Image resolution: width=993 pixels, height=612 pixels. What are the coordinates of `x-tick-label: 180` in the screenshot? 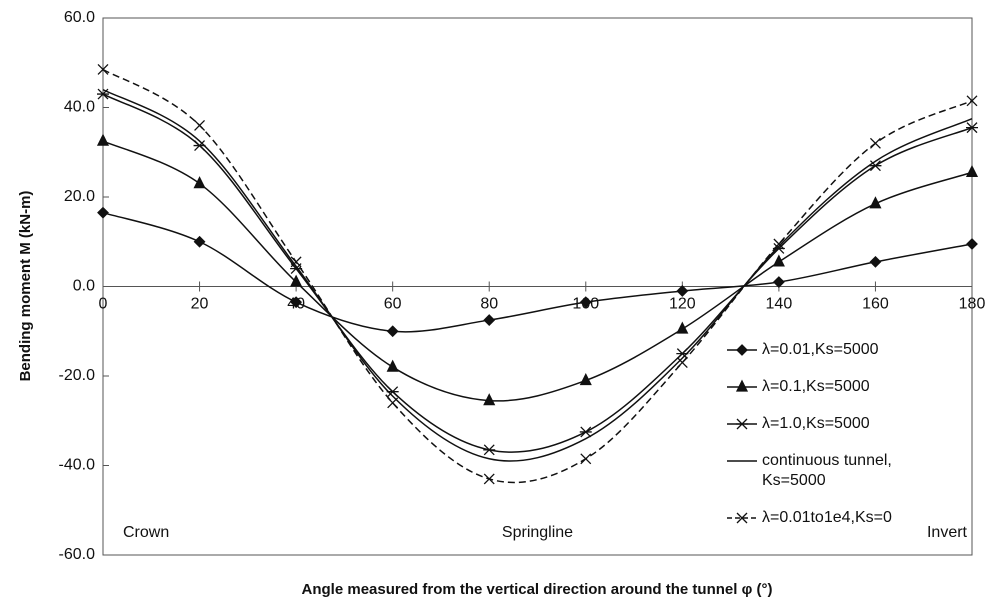 It's located at (972, 304).